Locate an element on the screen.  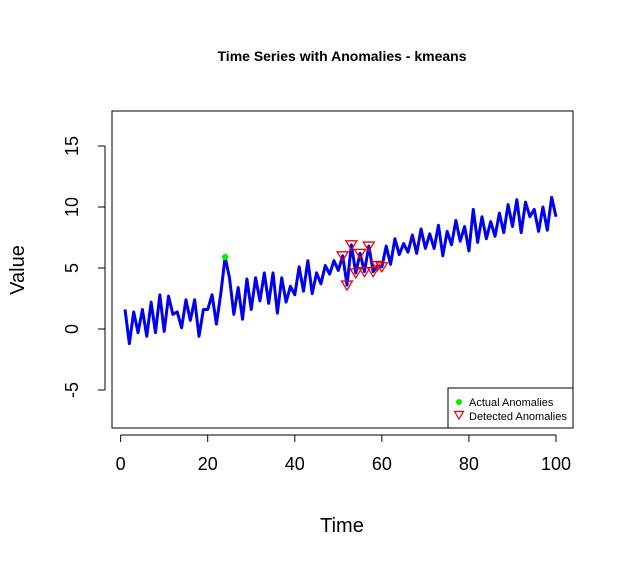
x-tick-label: 0 is located at coordinates (121, 464).